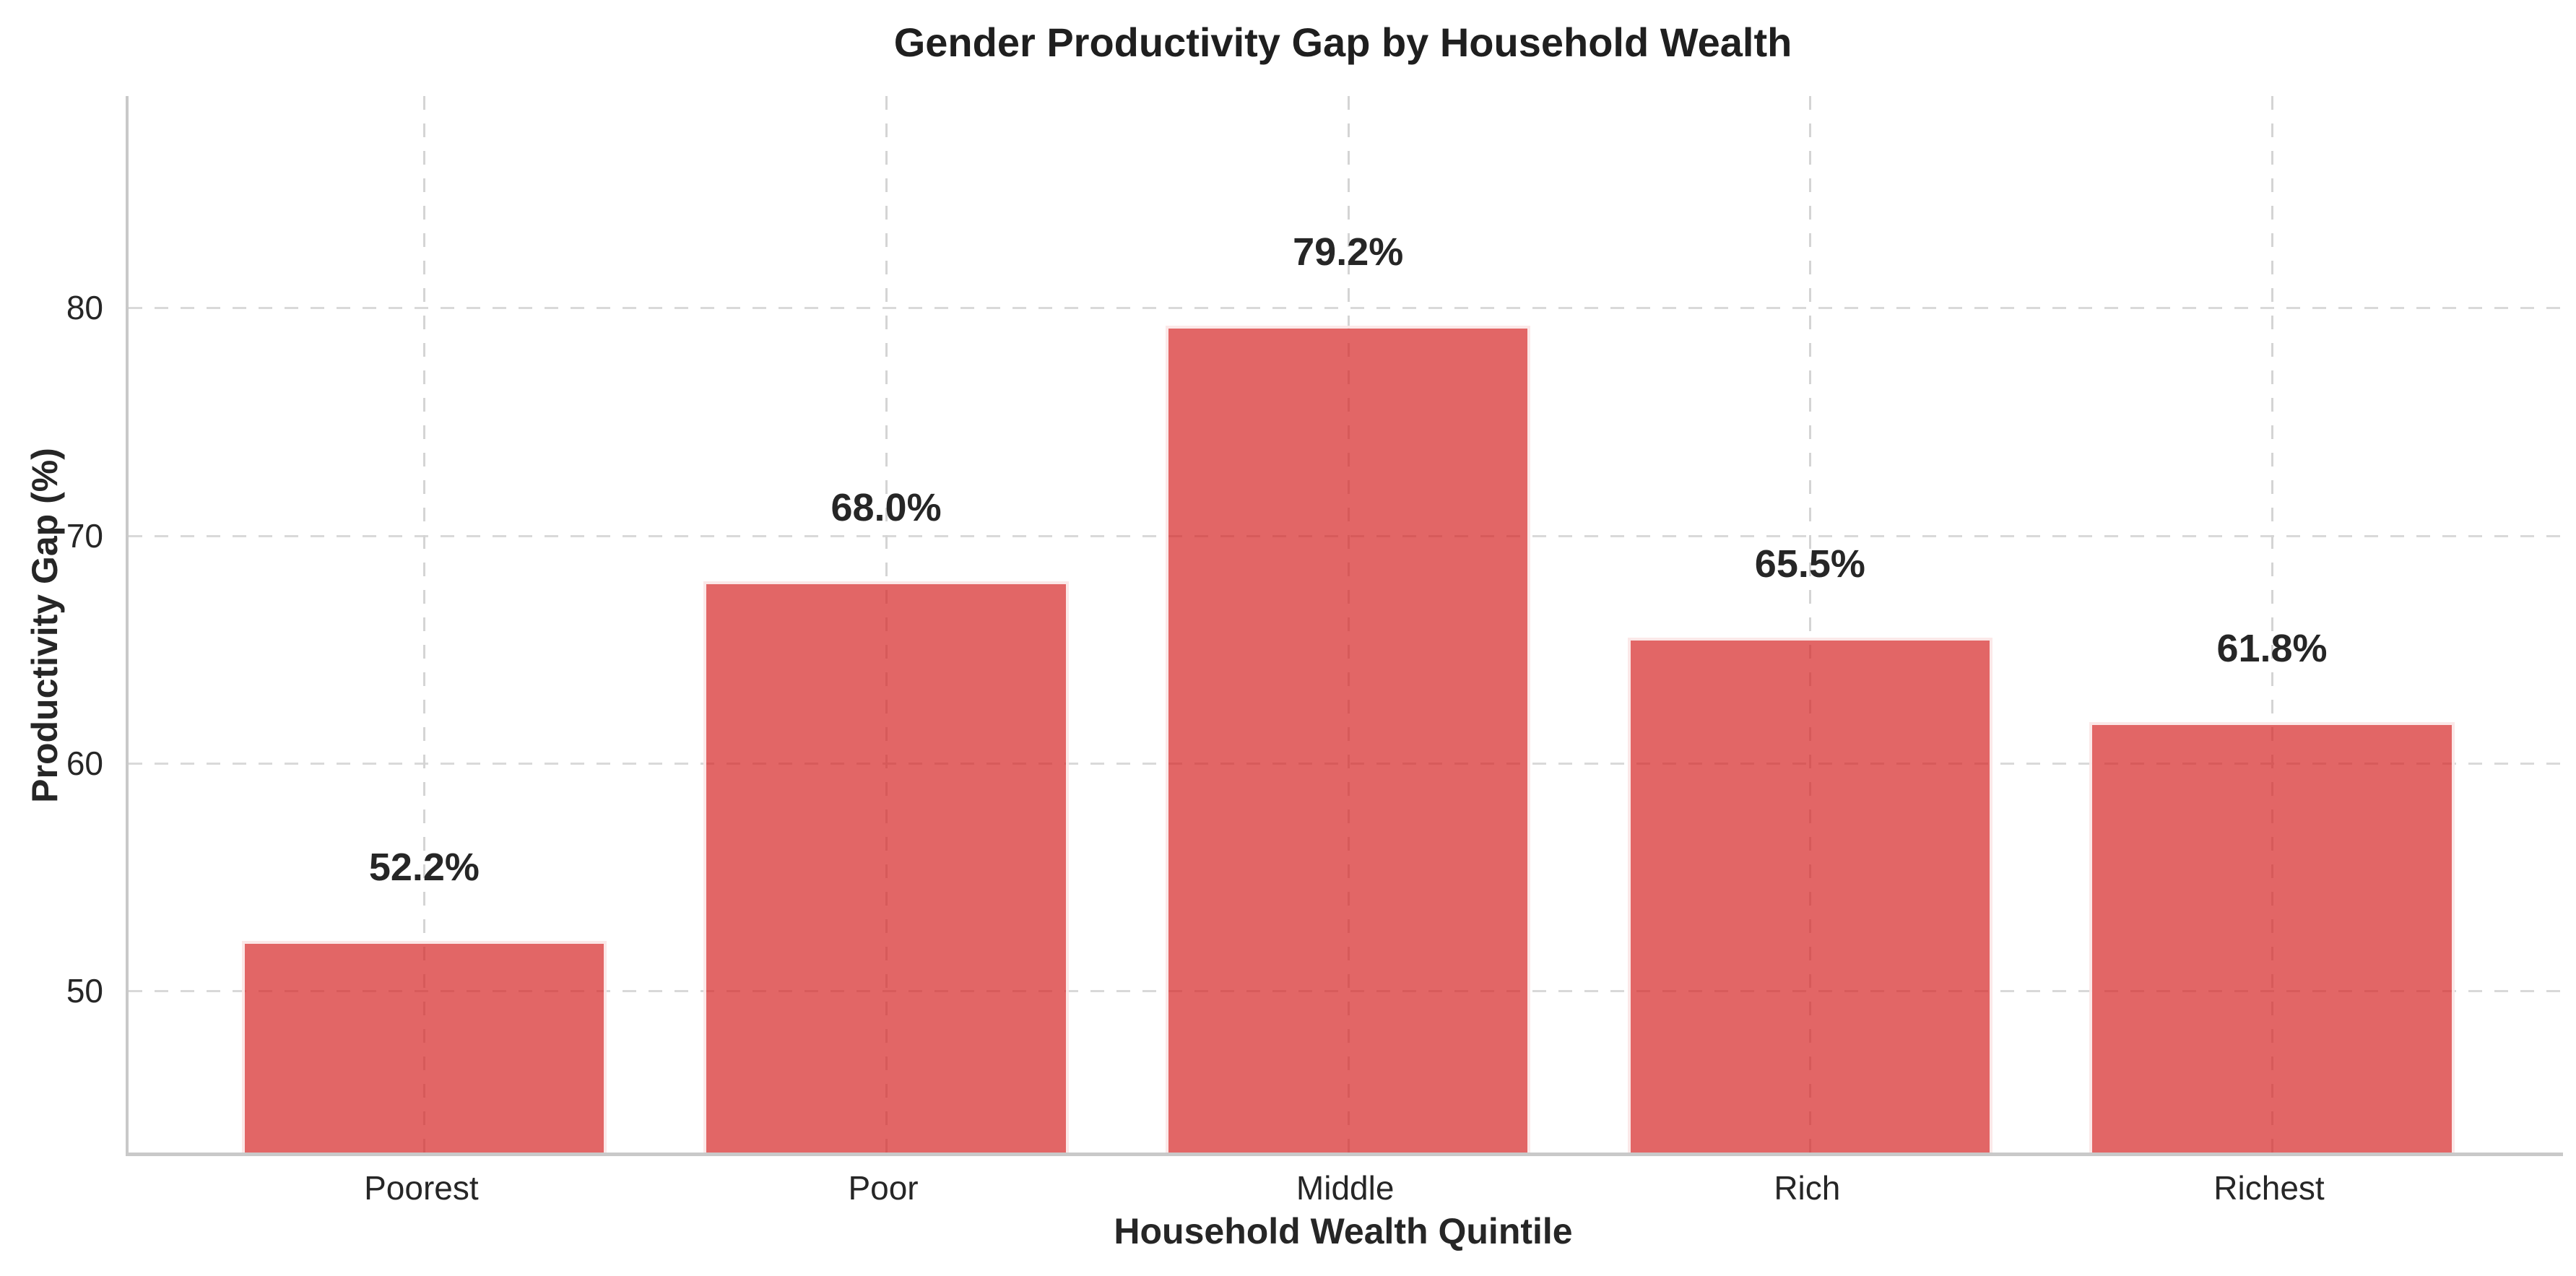 The width and height of the screenshot is (2576, 1276). What do you see at coordinates (84, 991) in the screenshot?
I see `y-tick-label: 50` at bounding box center [84, 991].